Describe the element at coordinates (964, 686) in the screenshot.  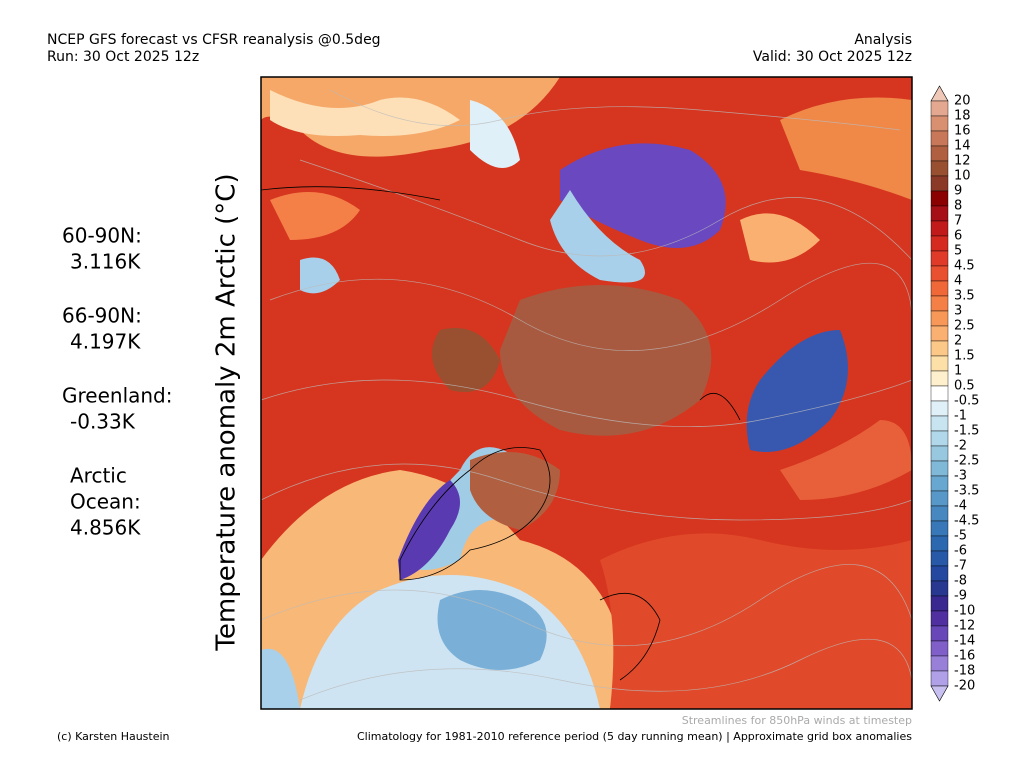
I see `colorbar-label: -20` at that location.